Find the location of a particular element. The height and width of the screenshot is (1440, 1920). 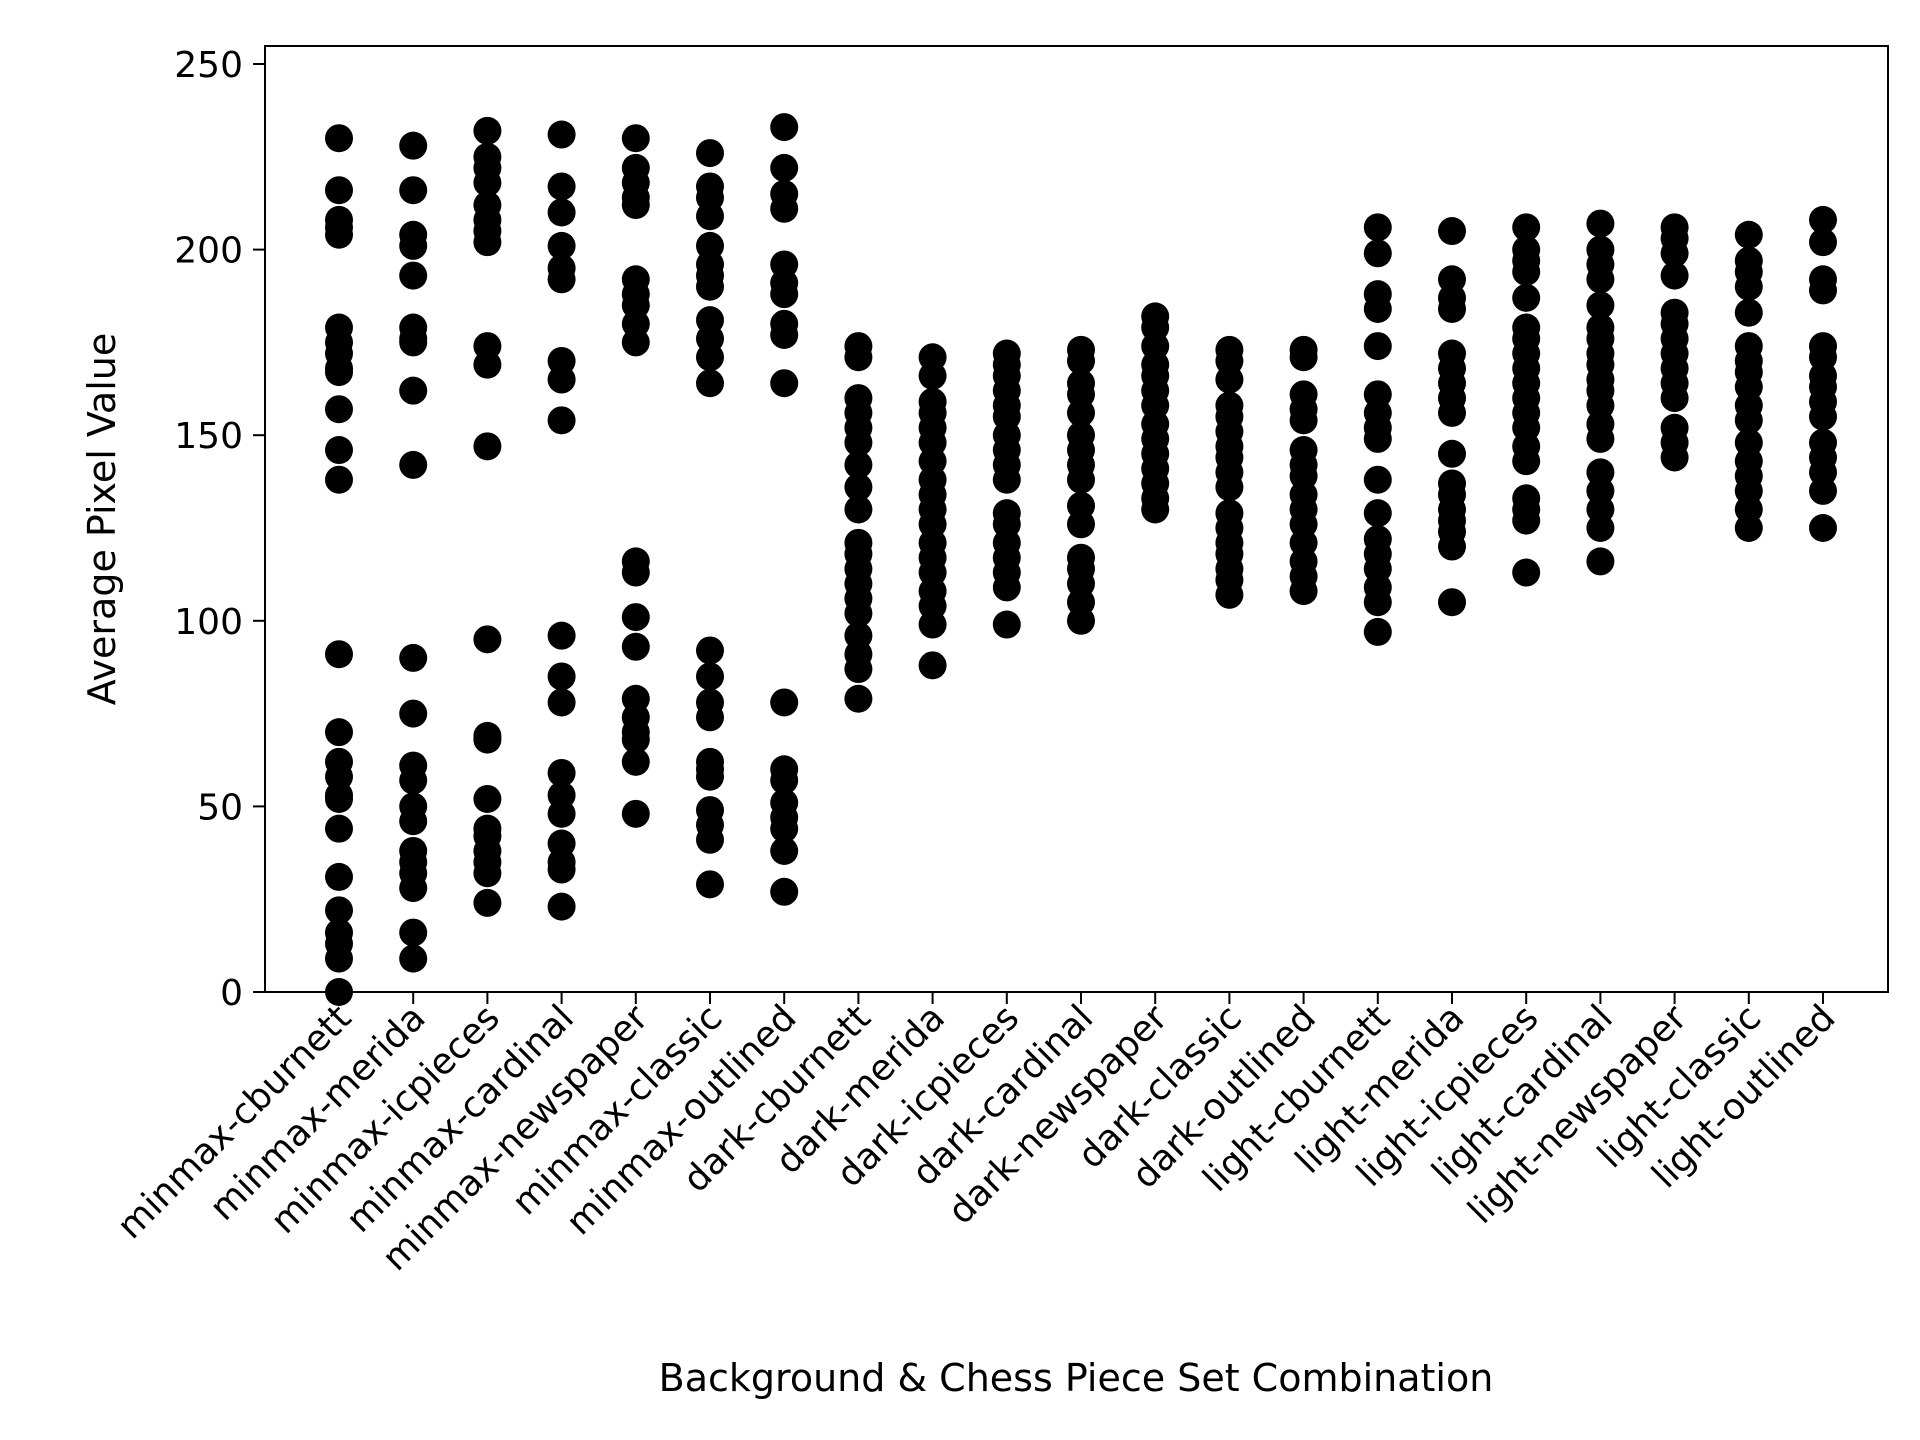

y-tick-label: 200 is located at coordinates (208, 251).